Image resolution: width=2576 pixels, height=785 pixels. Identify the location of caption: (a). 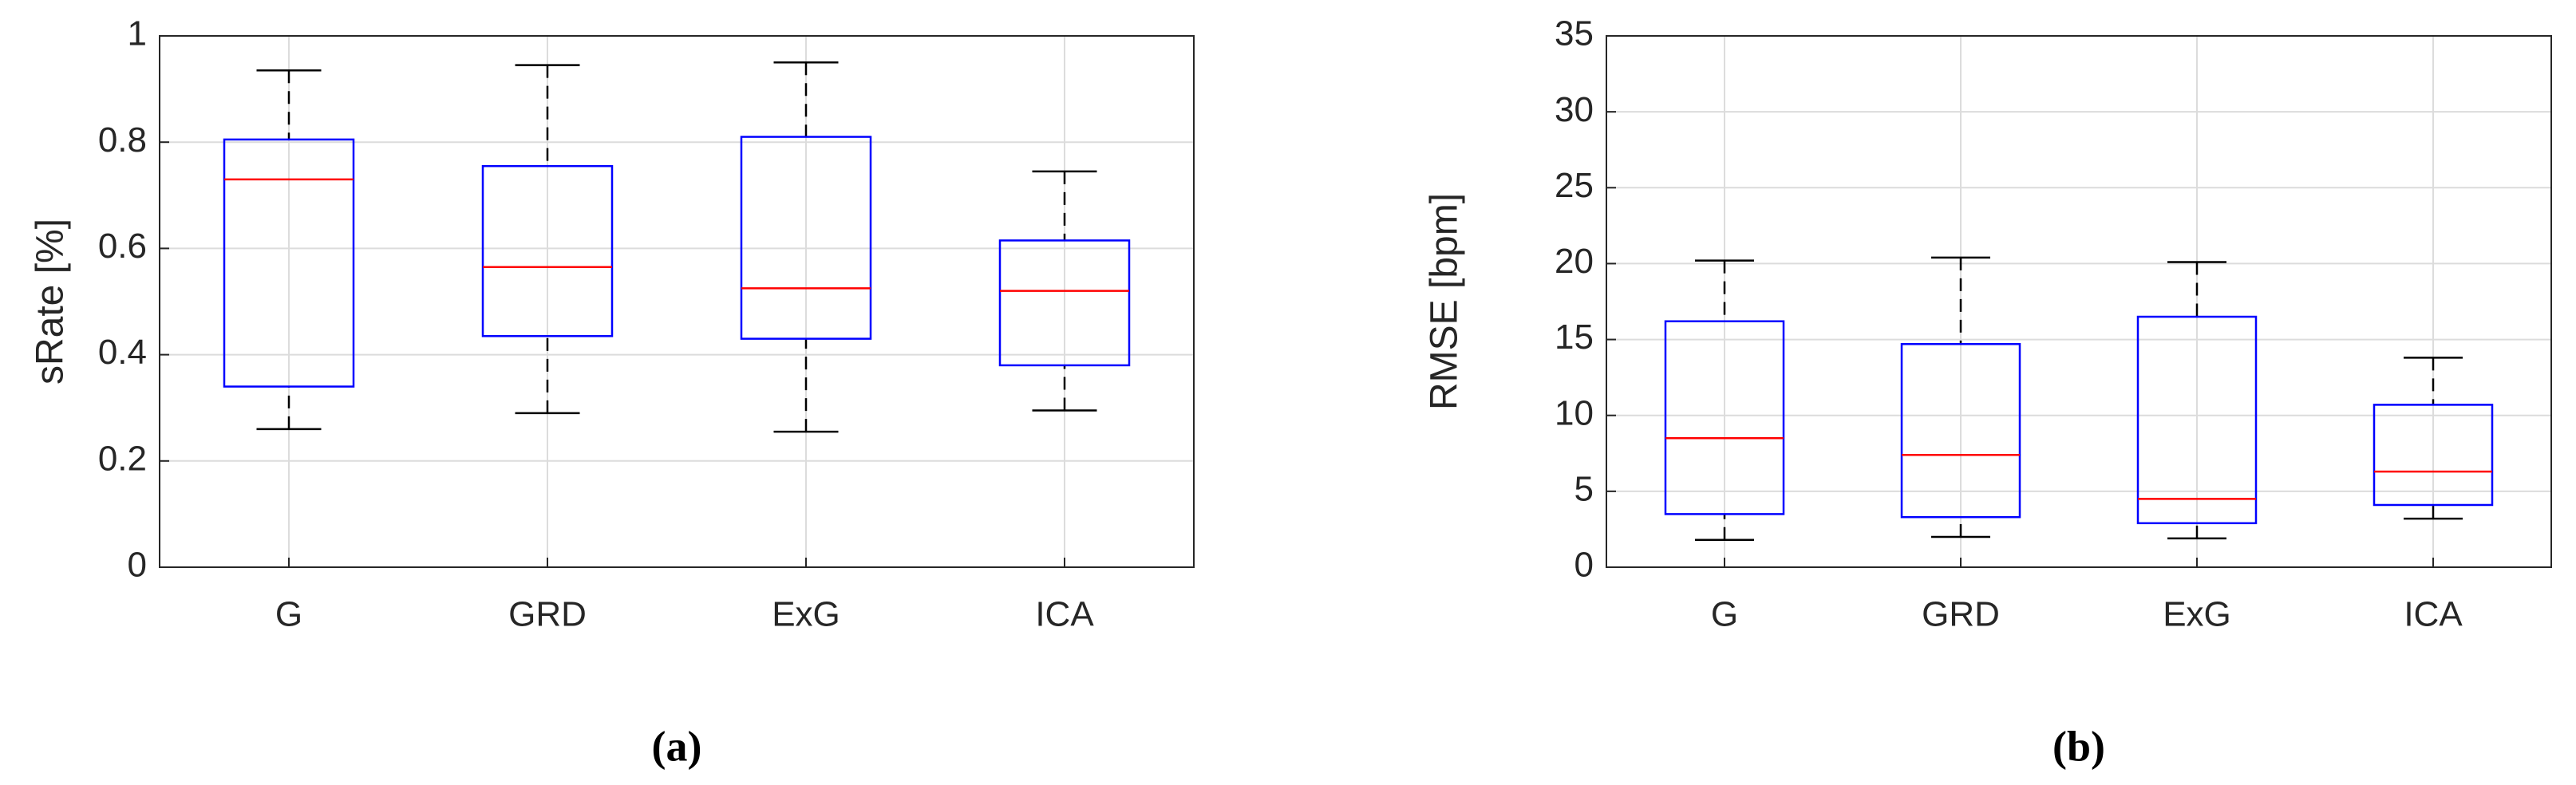
(677, 746).